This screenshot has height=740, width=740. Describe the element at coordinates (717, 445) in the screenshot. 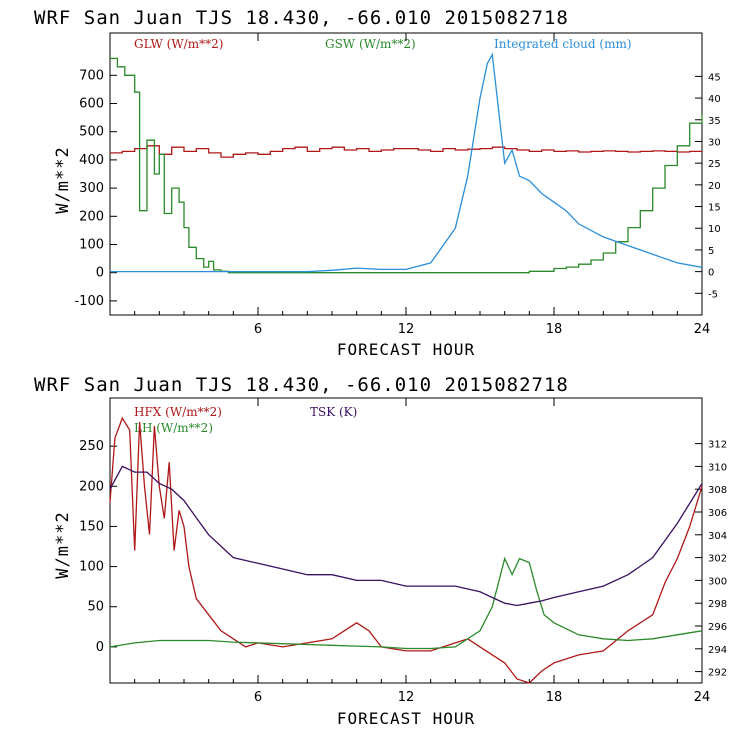

I see `y2-tick-label: 312` at that location.